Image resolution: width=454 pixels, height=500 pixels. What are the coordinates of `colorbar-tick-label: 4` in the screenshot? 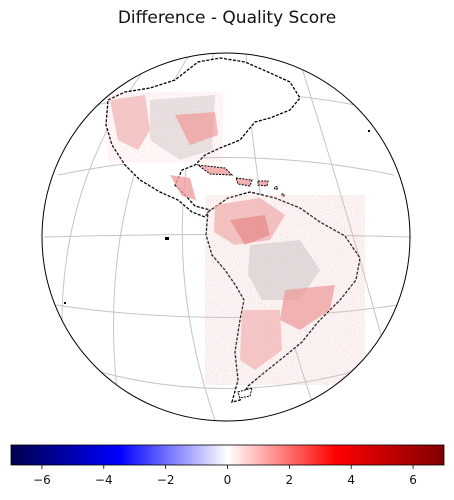 It's located at (351, 480).